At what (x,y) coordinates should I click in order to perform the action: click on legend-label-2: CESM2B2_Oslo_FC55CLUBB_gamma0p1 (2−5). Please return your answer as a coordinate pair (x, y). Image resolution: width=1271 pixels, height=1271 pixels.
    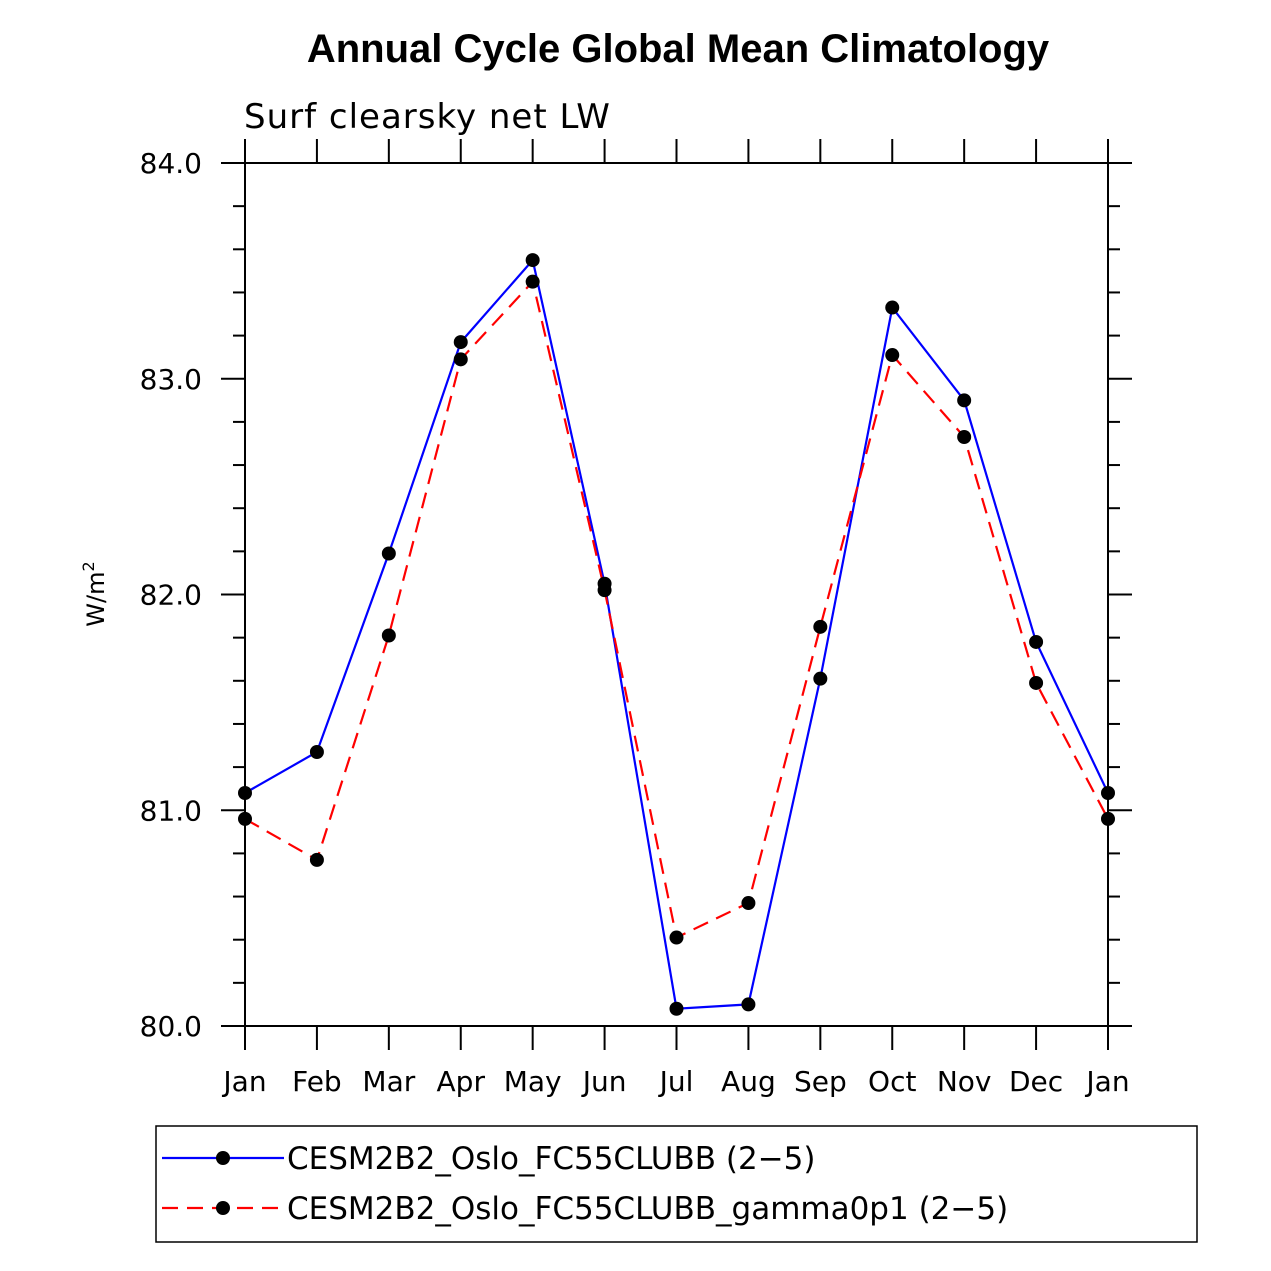
    Looking at the image, I should click on (647, 1209).